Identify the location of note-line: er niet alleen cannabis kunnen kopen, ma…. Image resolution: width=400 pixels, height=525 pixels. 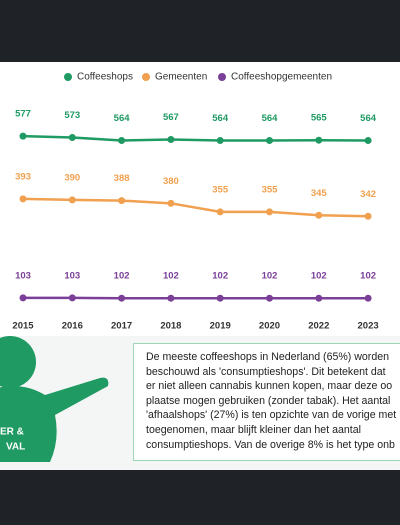
(269, 386).